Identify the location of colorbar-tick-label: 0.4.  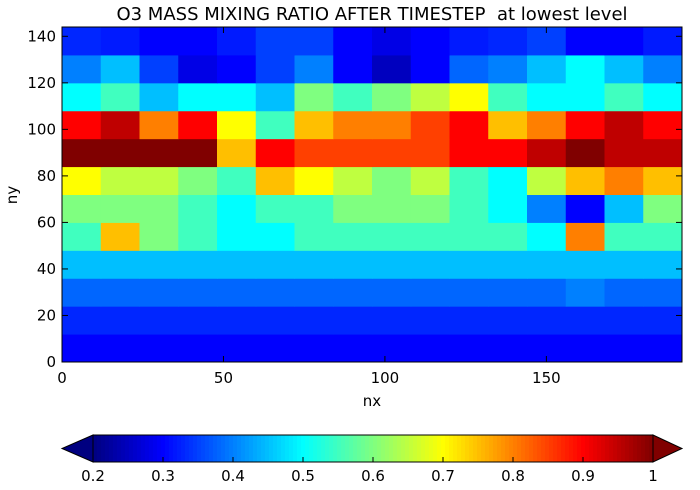
(233, 476).